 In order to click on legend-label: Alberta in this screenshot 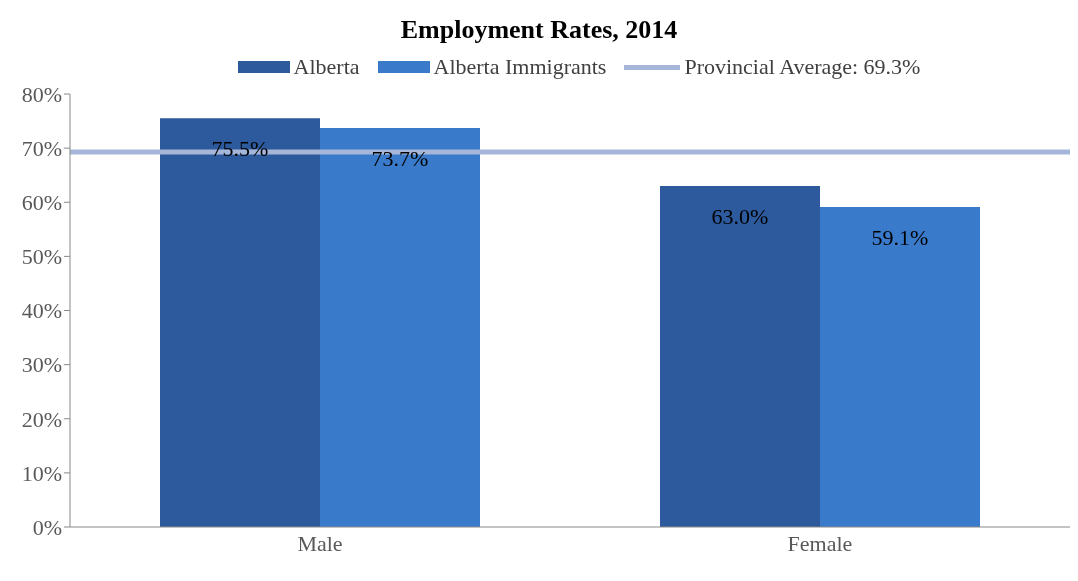, I will do `click(326, 67)`.